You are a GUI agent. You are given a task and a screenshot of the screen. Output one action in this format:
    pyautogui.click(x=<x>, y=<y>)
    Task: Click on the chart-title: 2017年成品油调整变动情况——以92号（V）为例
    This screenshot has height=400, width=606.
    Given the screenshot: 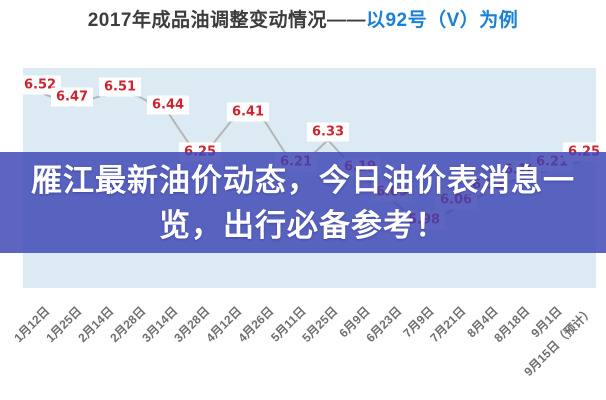 What is the action you would take?
    pyautogui.click(x=303, y=20)
    